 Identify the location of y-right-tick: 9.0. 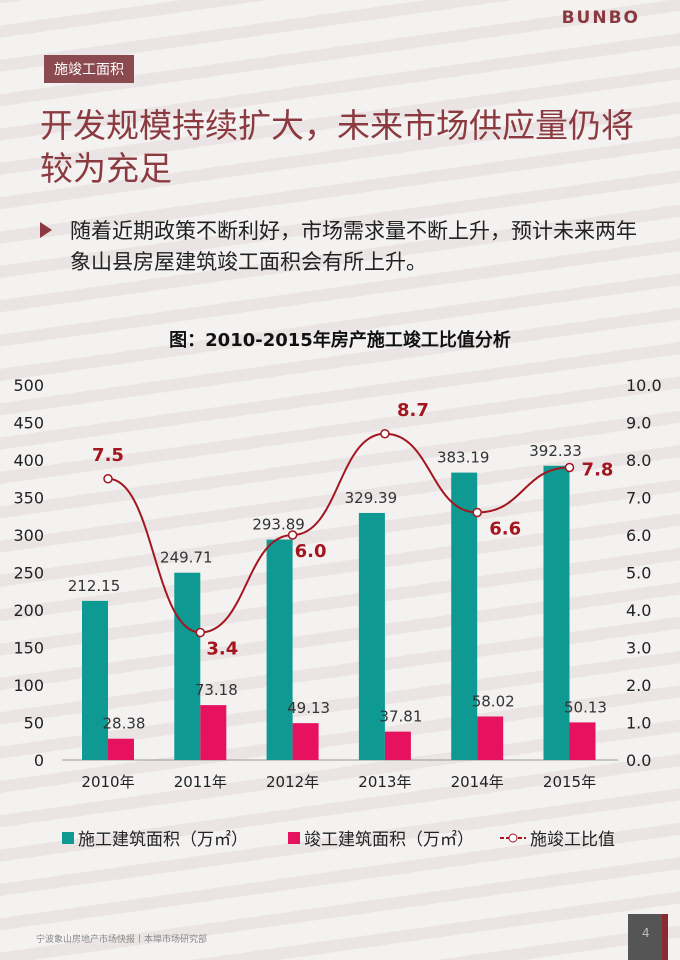
(638, 423).